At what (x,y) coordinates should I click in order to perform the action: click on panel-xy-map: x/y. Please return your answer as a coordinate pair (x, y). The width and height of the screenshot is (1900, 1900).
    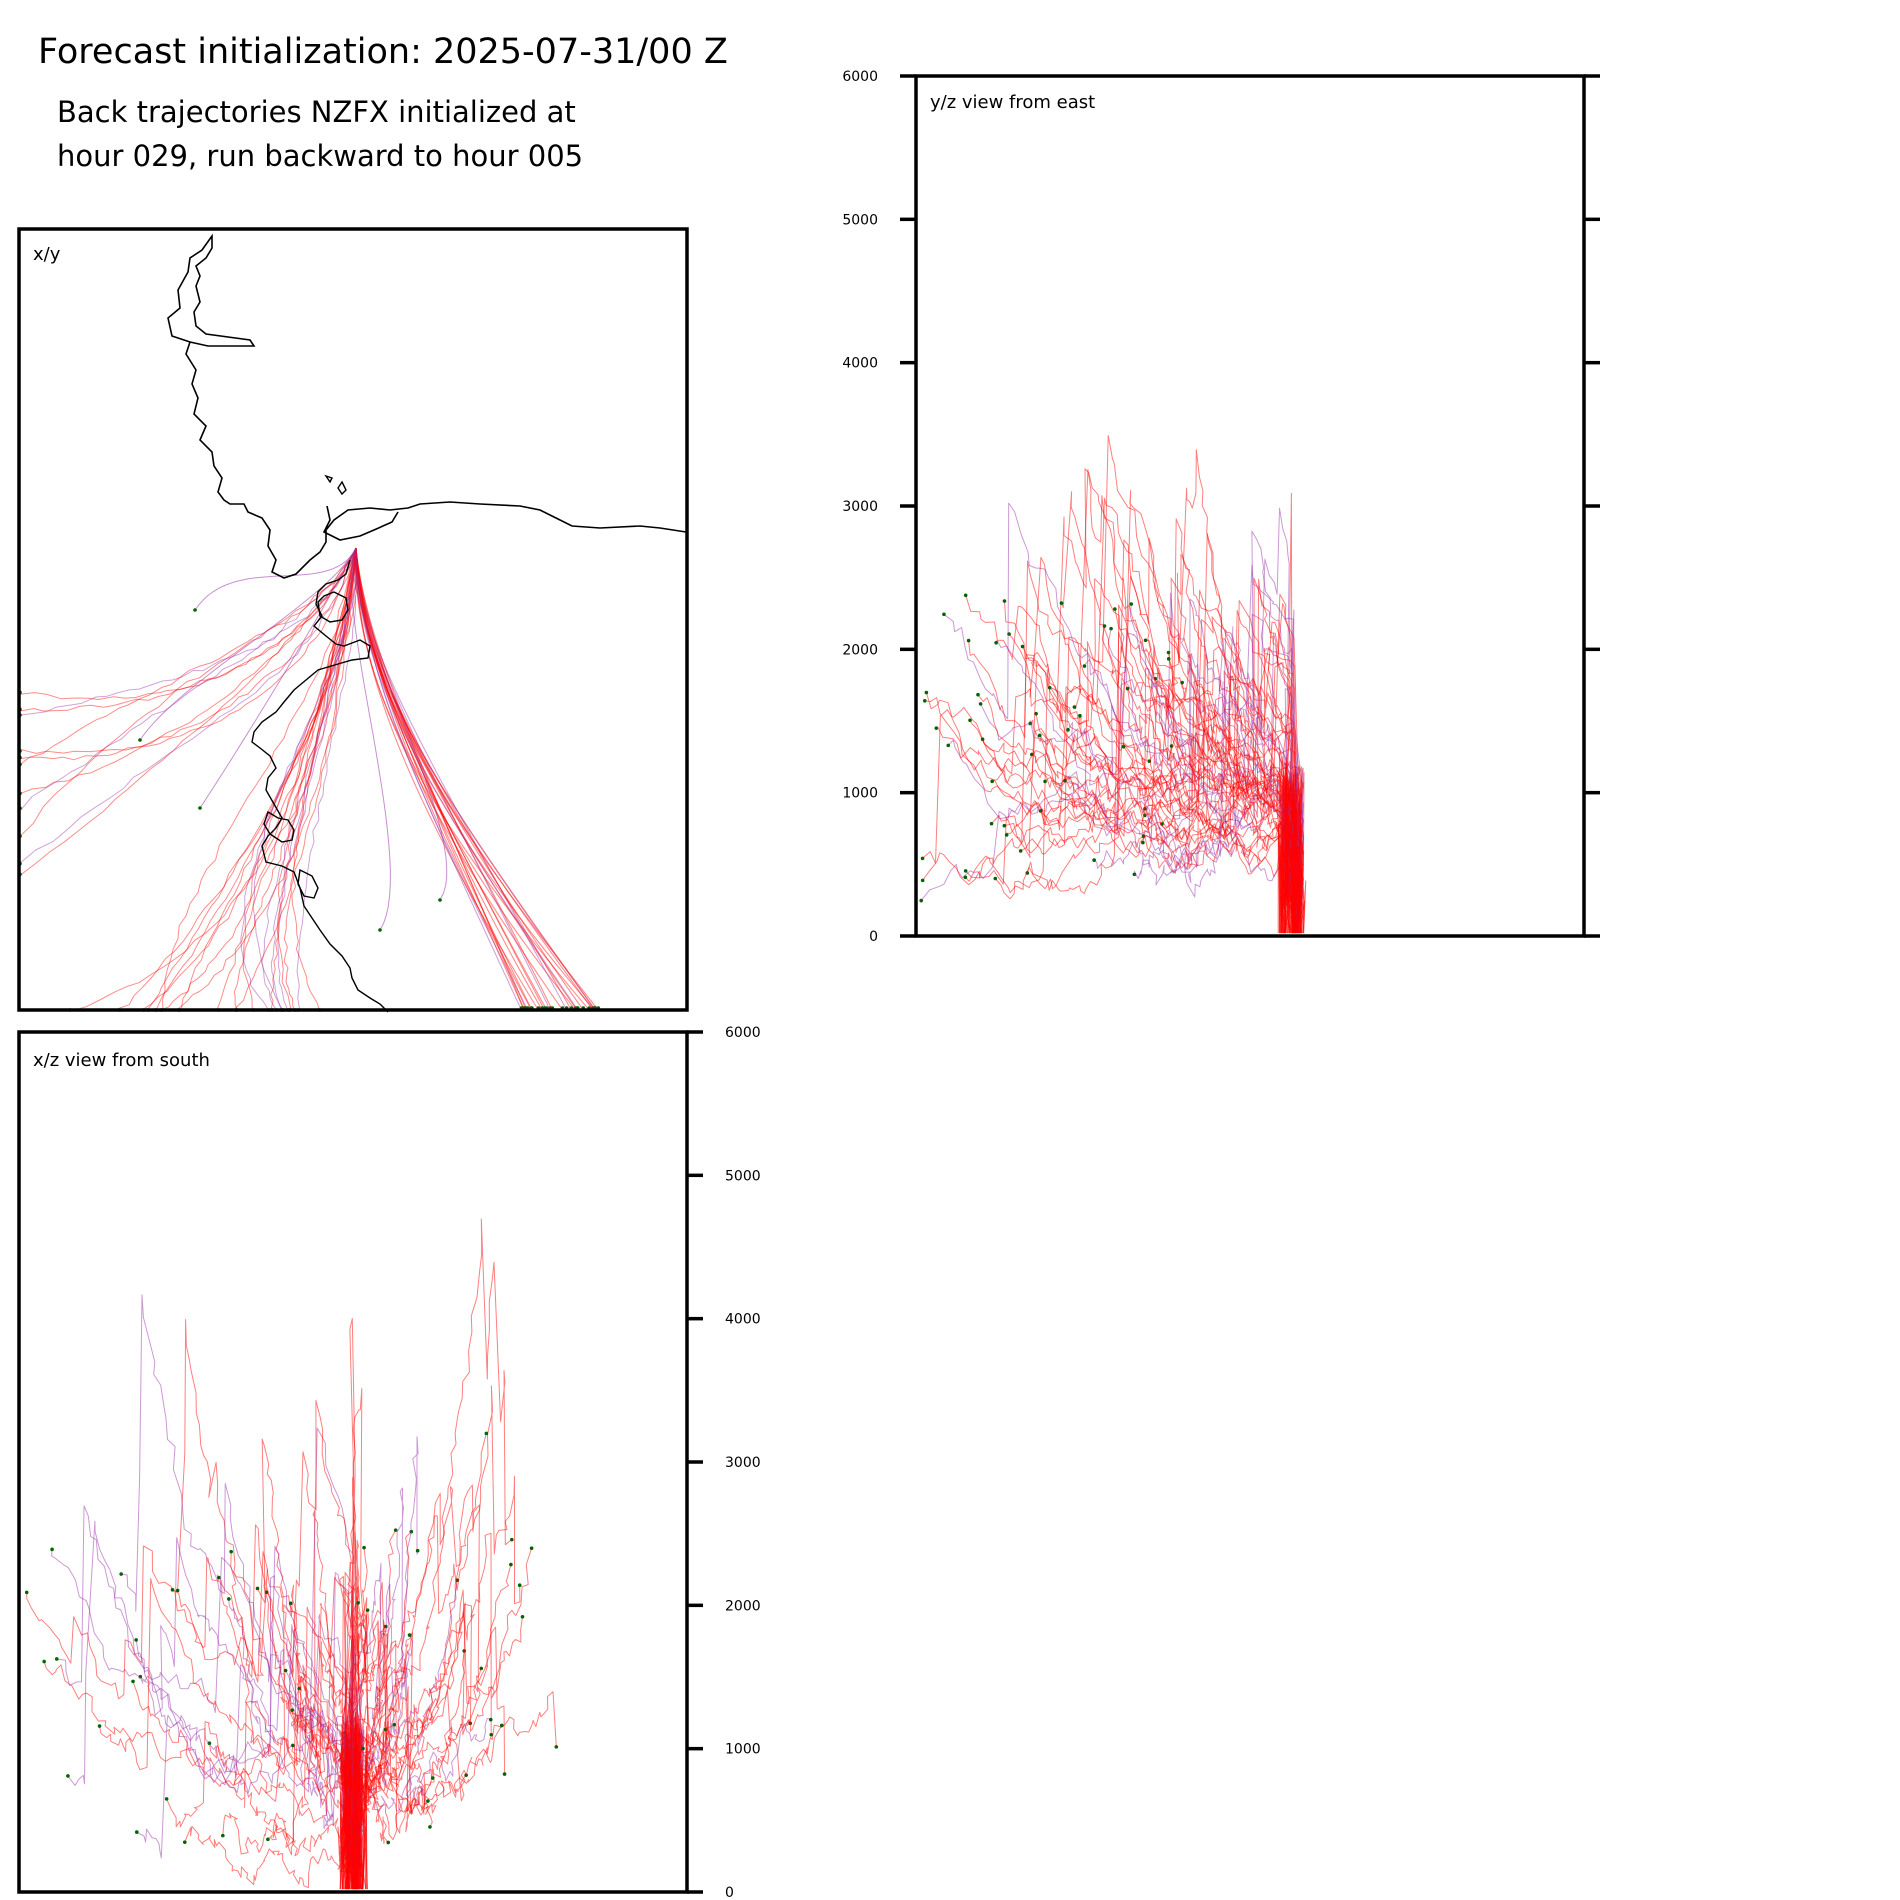
    Looking at the image, I should click on (353, 620).